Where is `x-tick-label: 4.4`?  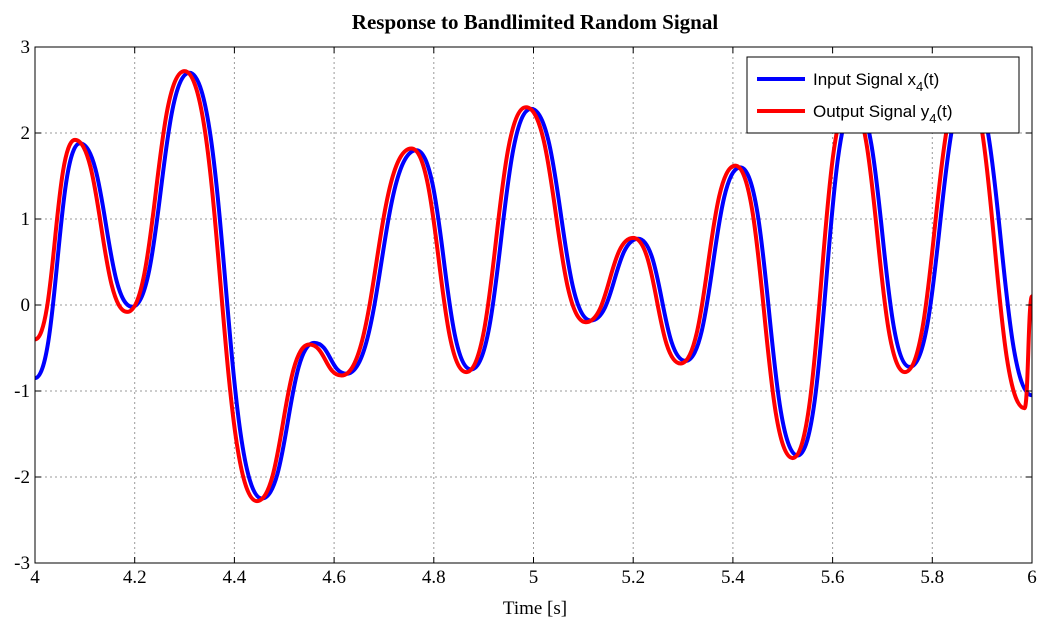 x-tick-label: 4.4 is located at coordinates (235, 577).